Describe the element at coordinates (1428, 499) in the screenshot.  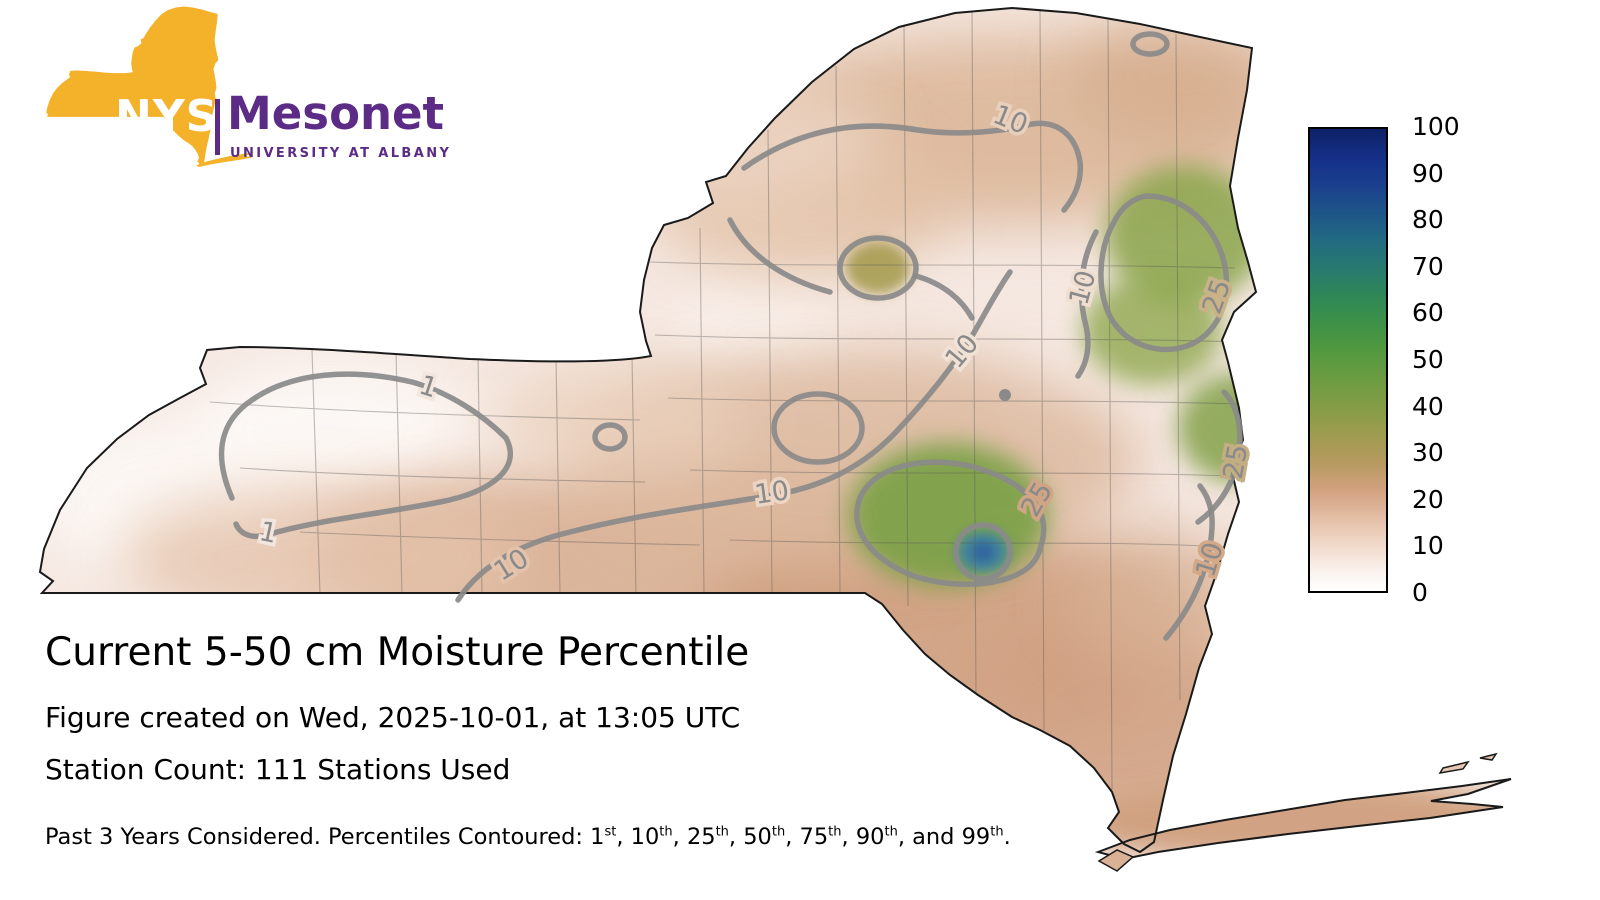
I see `colorbar-tick: 20` at that location.